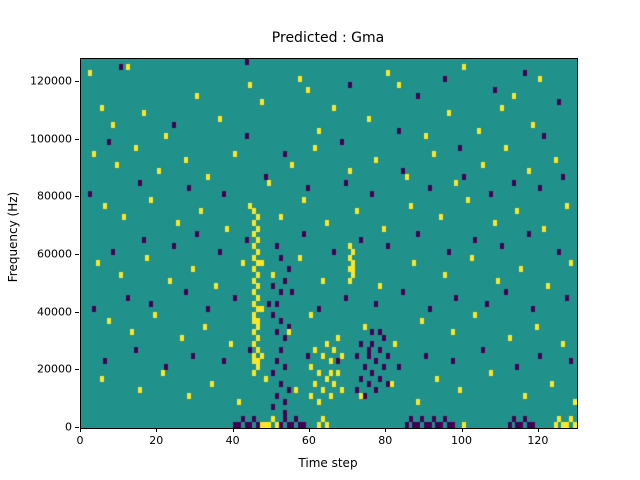 This screenshot has height=480, width=640. Describe the element at coordinates (385, 440) in the screenshot. I see `x-tick-label: 80` at that location.